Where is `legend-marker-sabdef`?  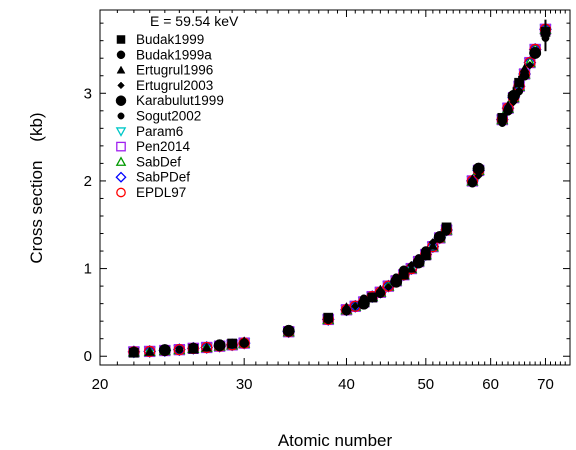
legend-marker-sabdef is located at coordinates (121, 161).